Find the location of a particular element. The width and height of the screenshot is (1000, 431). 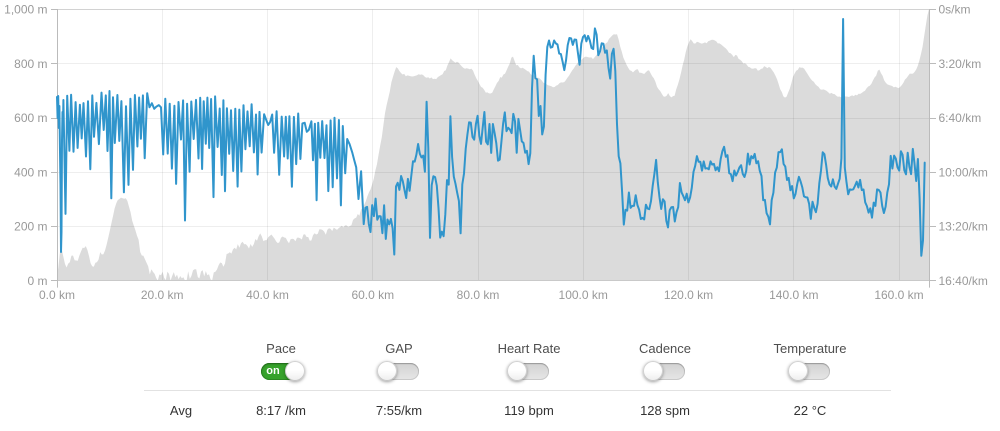

svg-text: 6:40/km is located at coordinates (960, 118).